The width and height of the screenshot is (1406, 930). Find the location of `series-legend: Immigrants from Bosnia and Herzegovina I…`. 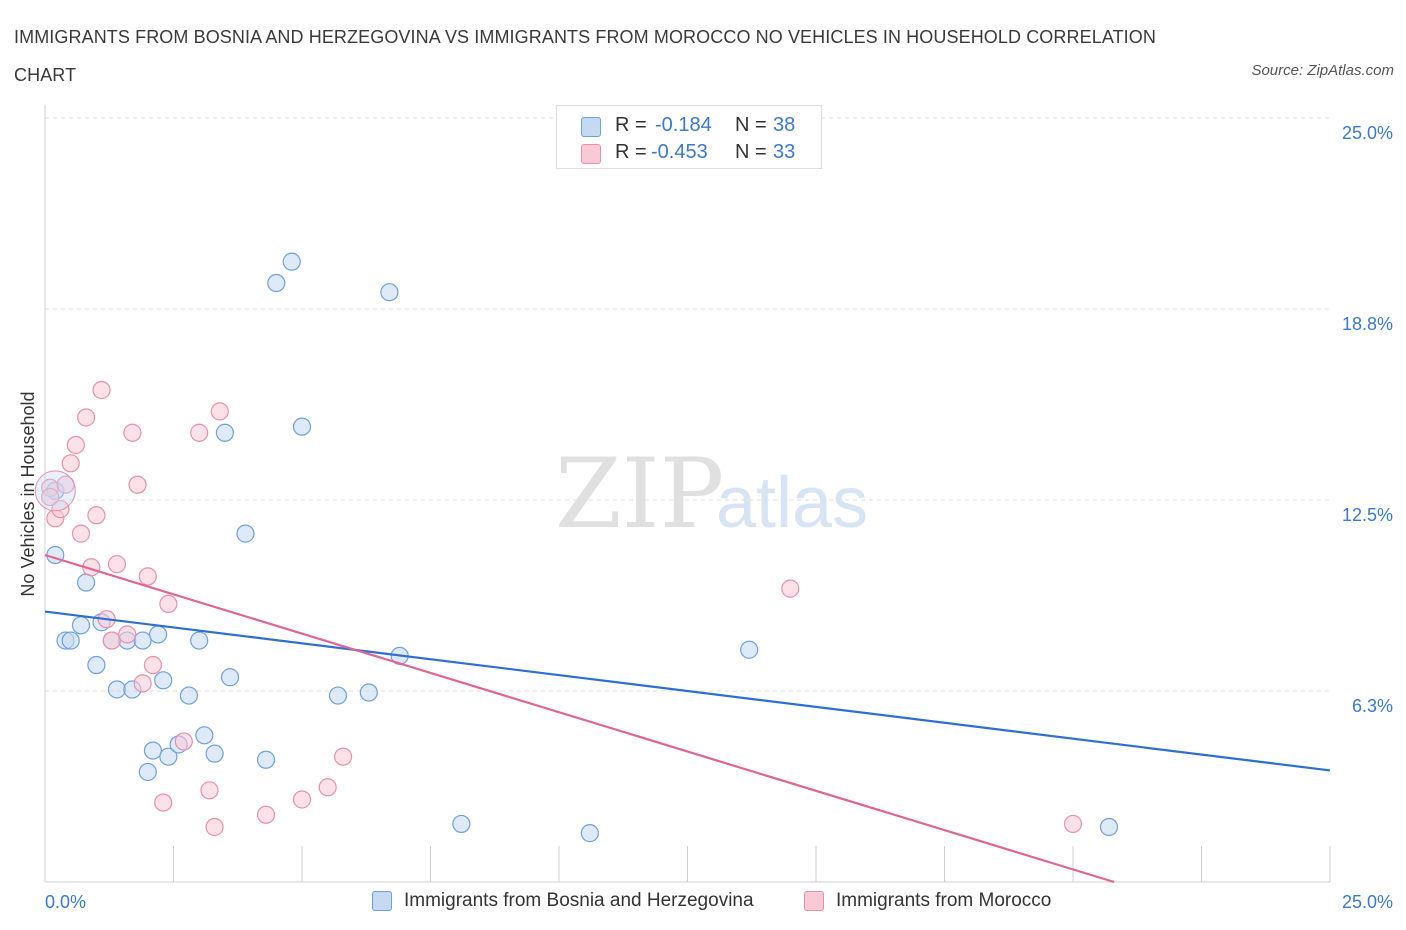

series-legend: Immigrants from Bosnia and Herzegovina I… is located at coordinates (703, 903).